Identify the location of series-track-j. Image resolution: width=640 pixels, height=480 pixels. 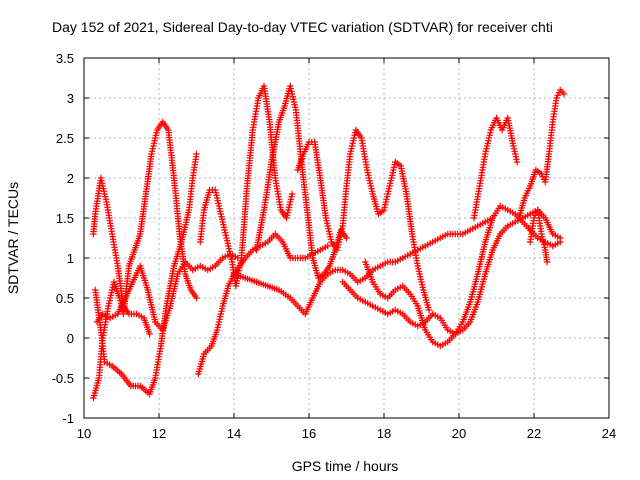
(451, 272).